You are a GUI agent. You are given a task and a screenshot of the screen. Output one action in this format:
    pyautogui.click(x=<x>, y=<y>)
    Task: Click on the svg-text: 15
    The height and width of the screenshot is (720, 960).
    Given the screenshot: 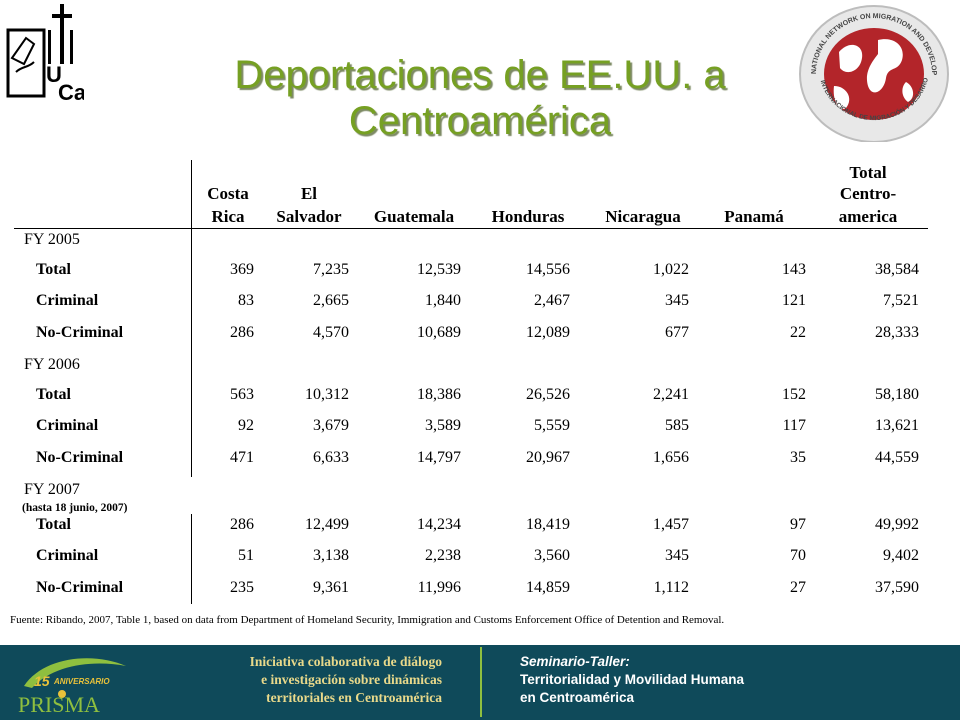 What is the action you would take?
    pyautogui.click(x=42, y=681)
    